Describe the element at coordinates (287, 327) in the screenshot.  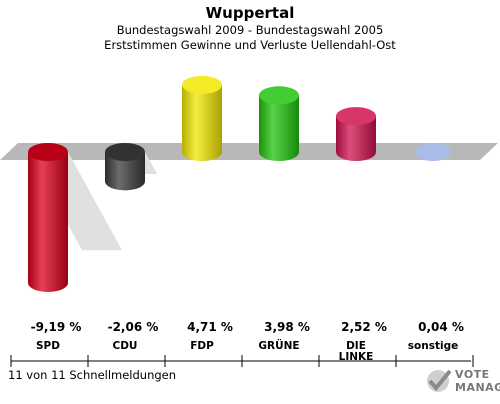
I see `value-label-3: 3,98 %` at that location.